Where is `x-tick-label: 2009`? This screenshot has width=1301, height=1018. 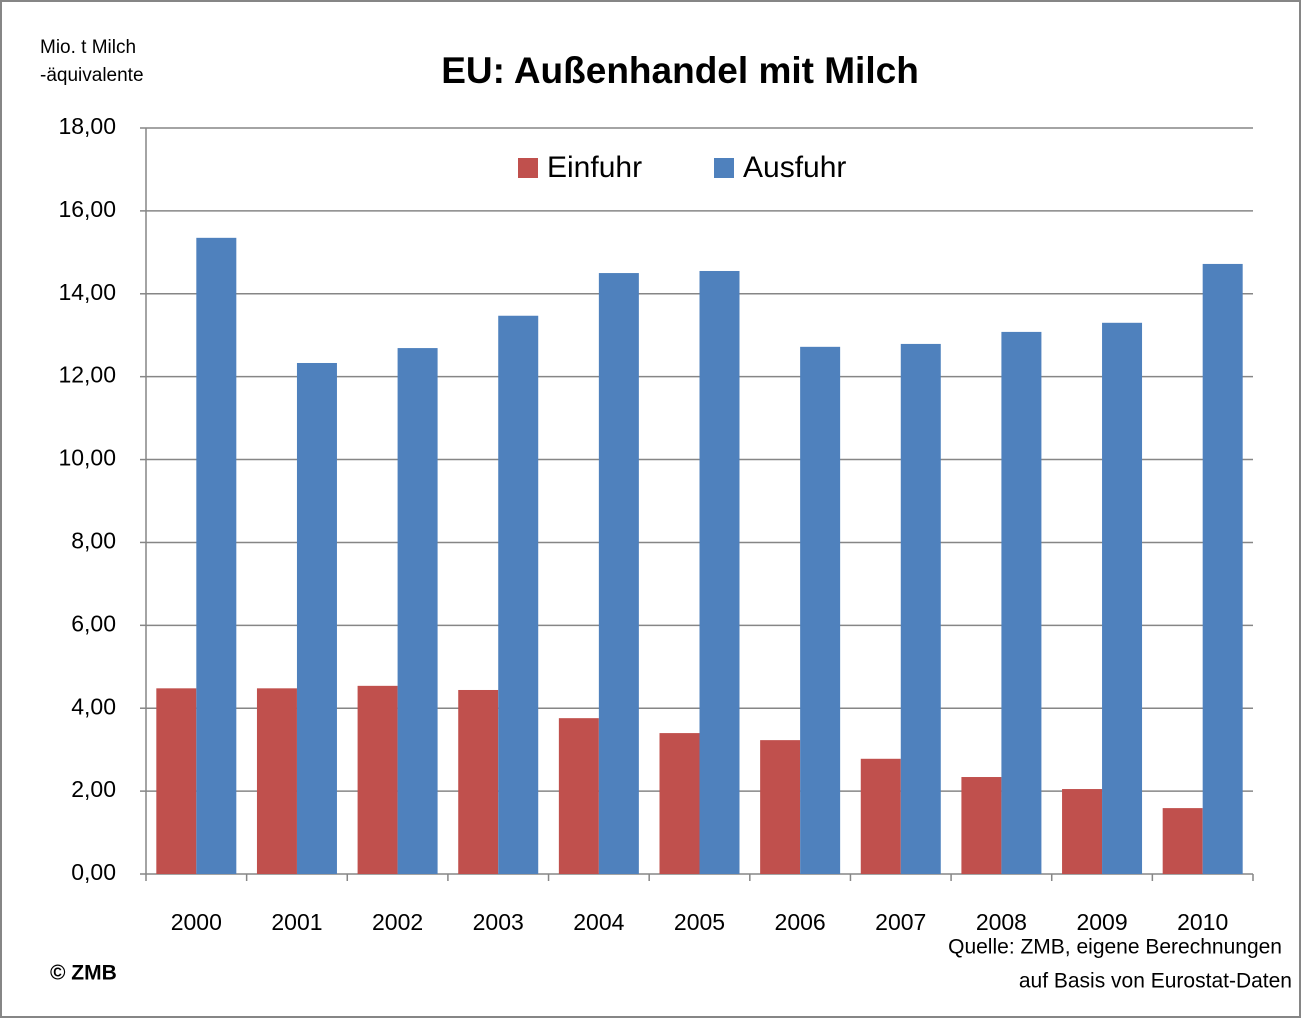 x-tick-label: 2009 is located at coordinates (1101, 922).